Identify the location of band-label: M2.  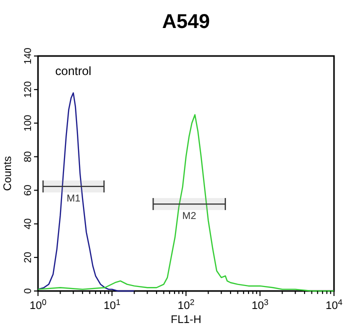
(189, 216).